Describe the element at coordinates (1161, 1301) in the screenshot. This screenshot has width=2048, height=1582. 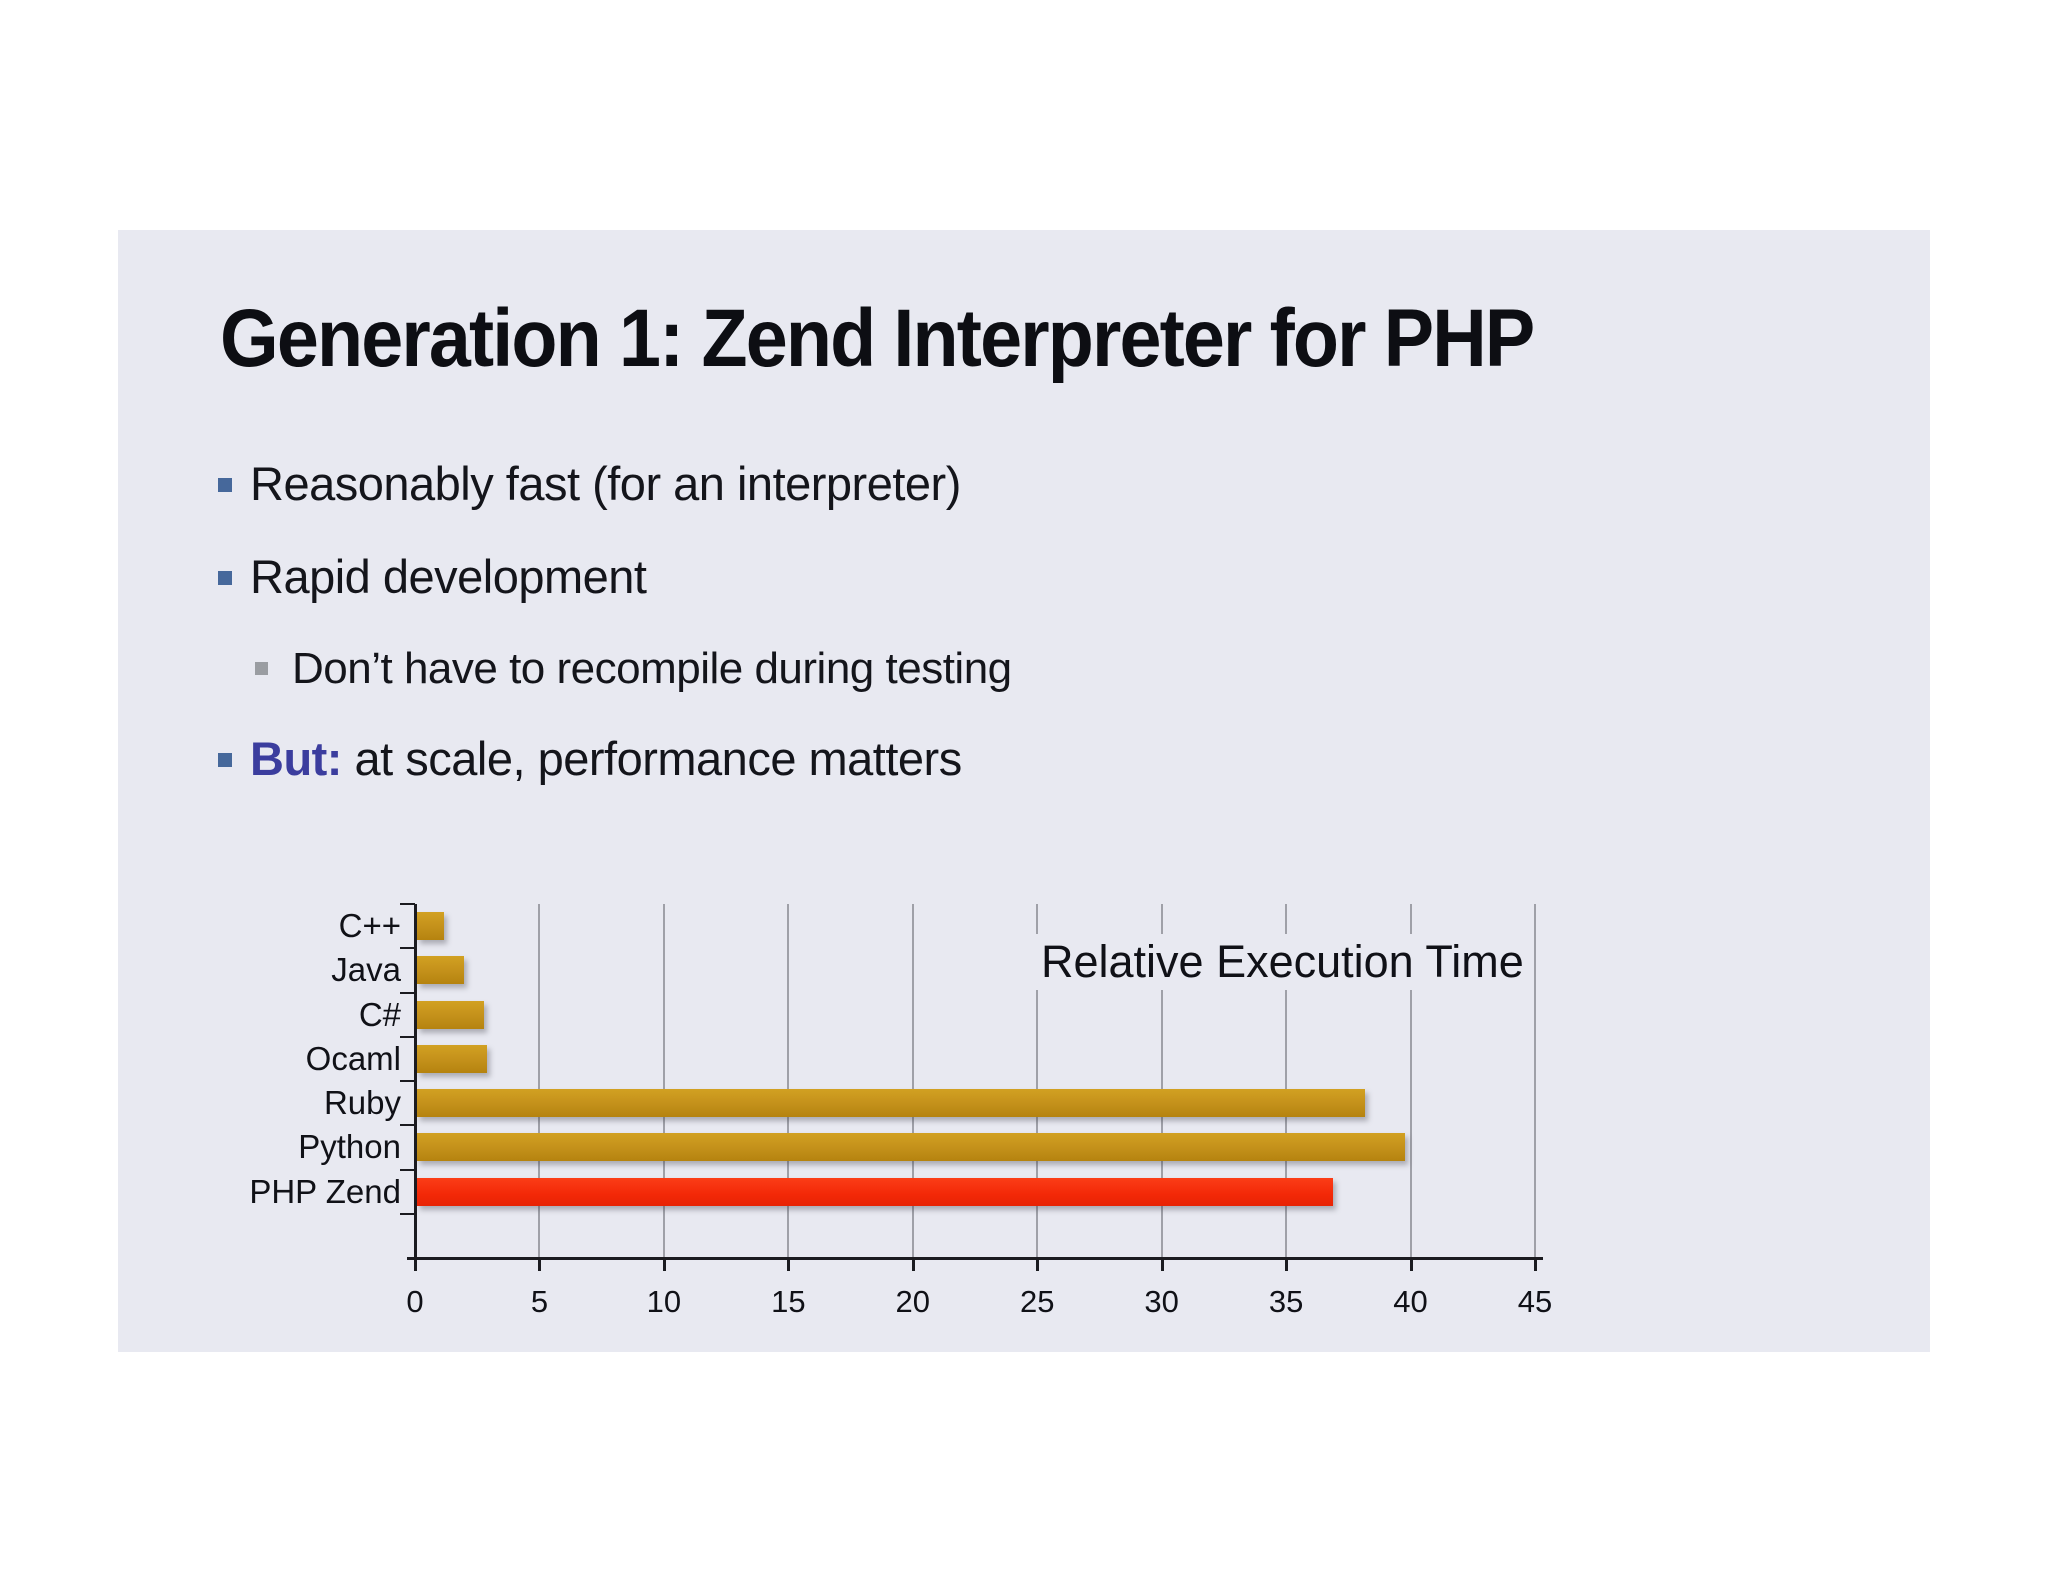
I see `x-axis-tick-label: 30` at that location.